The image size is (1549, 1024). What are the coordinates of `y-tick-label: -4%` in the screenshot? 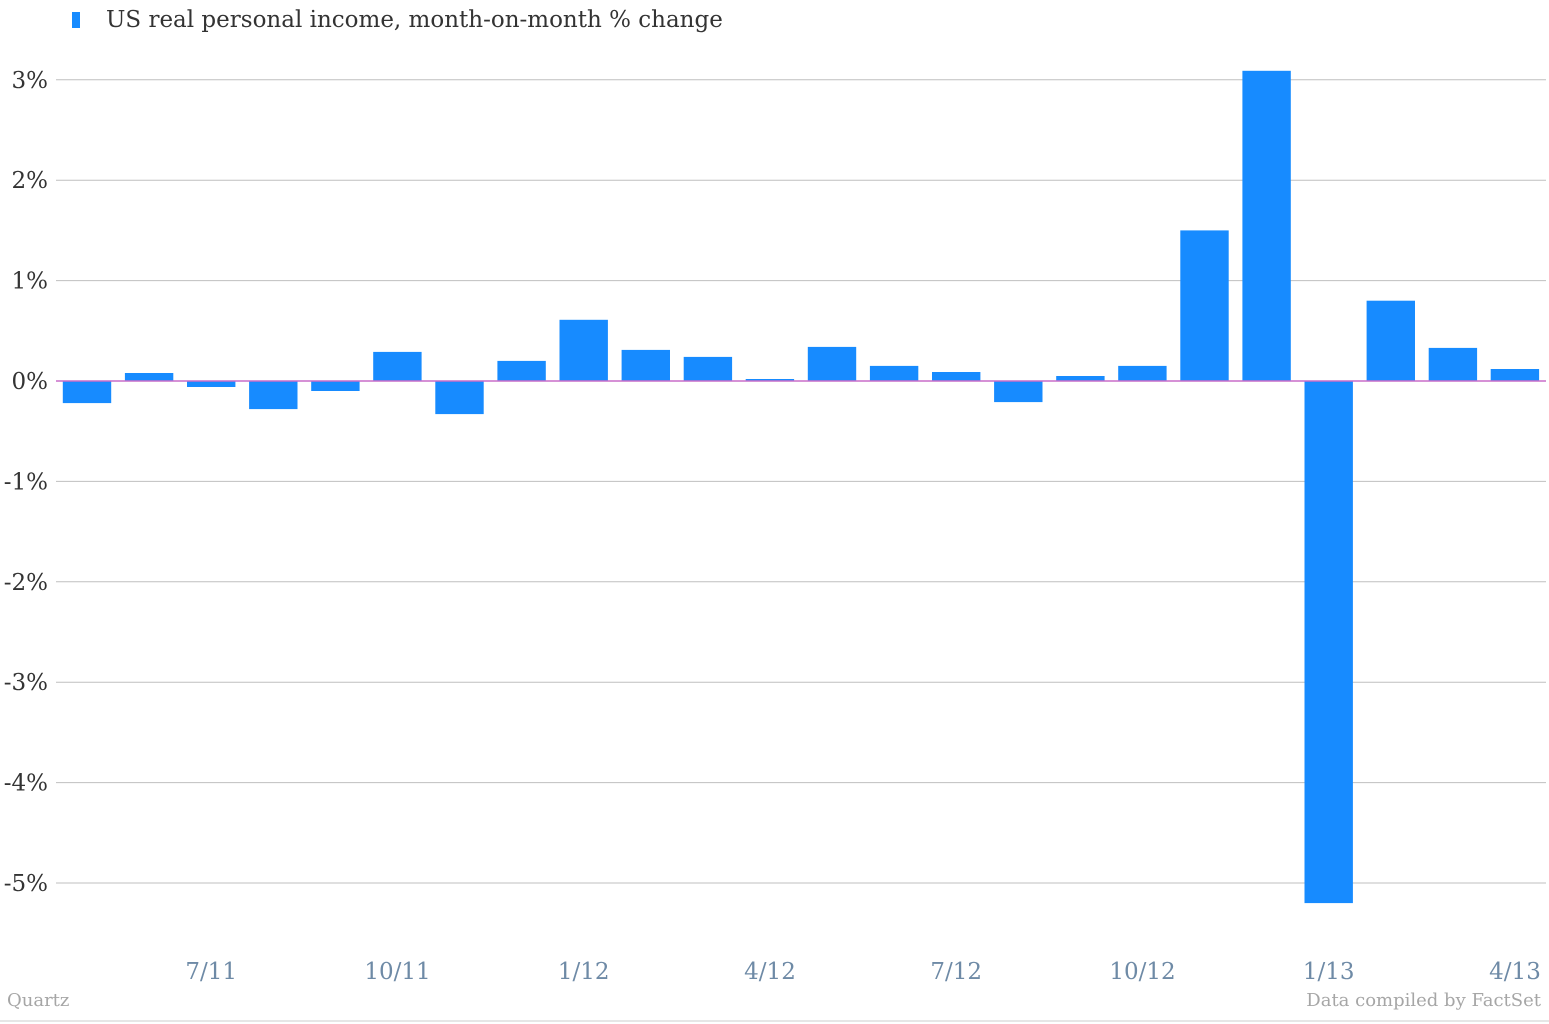 It's located at (26, 784).